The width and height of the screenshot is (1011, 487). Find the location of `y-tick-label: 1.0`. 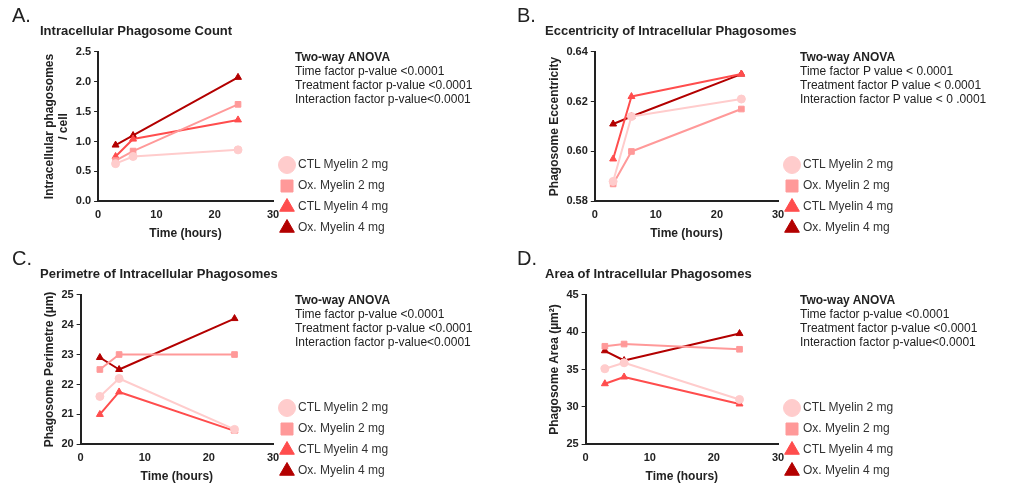

y-tick-label: 1.0 is located at coordinates (83, 140).